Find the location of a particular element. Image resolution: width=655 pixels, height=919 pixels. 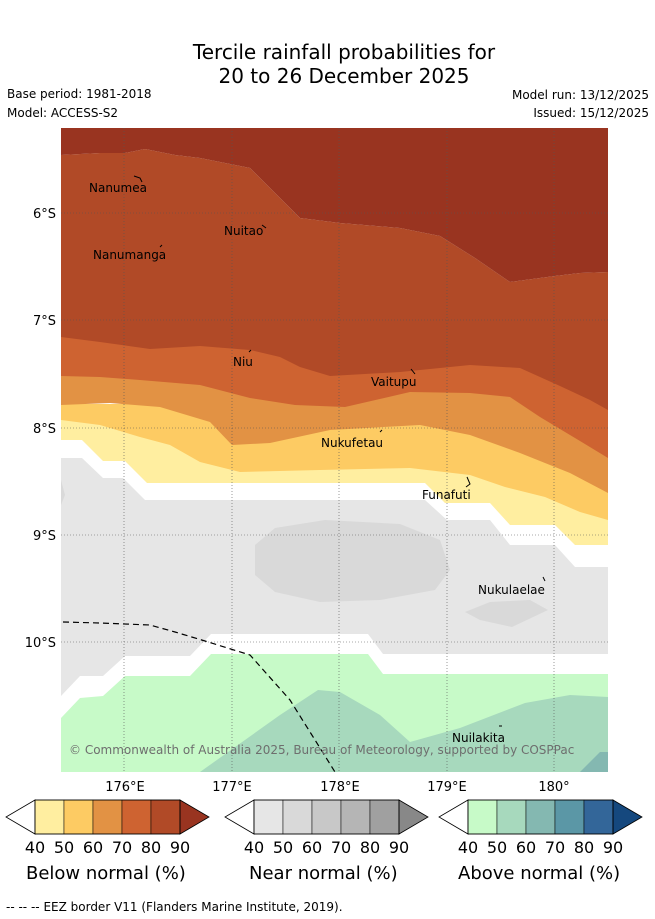

colorbar-near-normal: 40 50 60 70 80 90 is located at coordinates (326, 828).